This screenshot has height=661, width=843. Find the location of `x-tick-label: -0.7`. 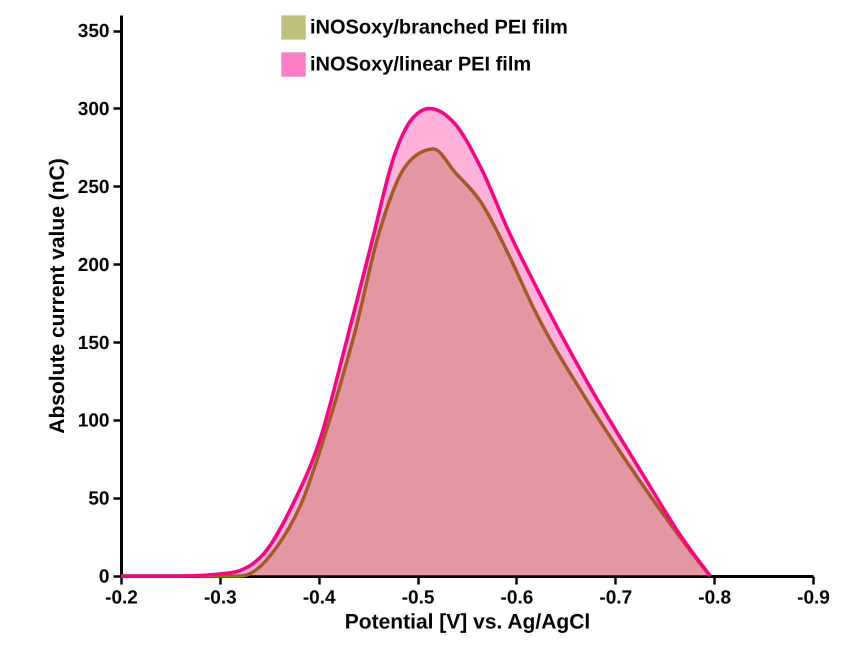

x-tick-label: -0.7 is located at coordinates (615, 598).